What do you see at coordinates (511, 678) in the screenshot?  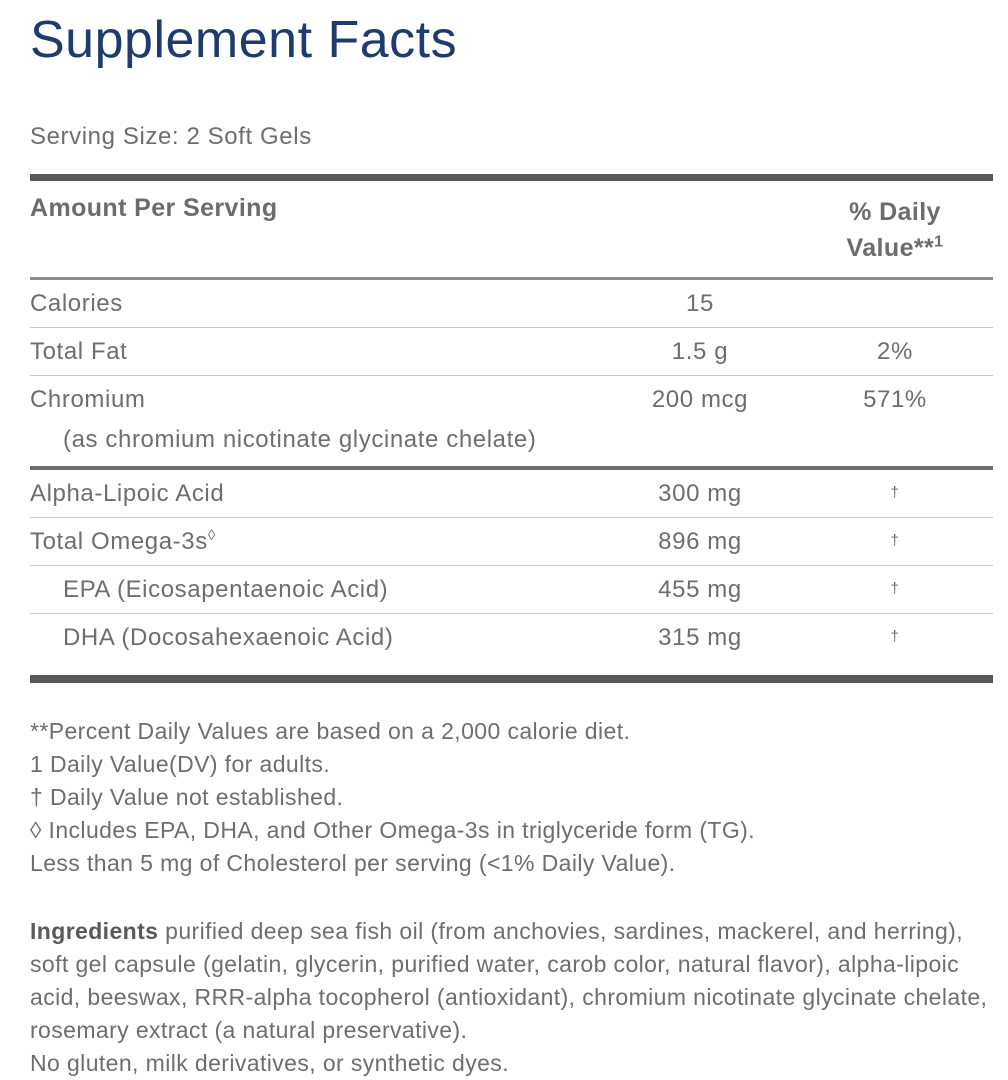 I see `table-bottom-rule` at bounding box center [511, 678].